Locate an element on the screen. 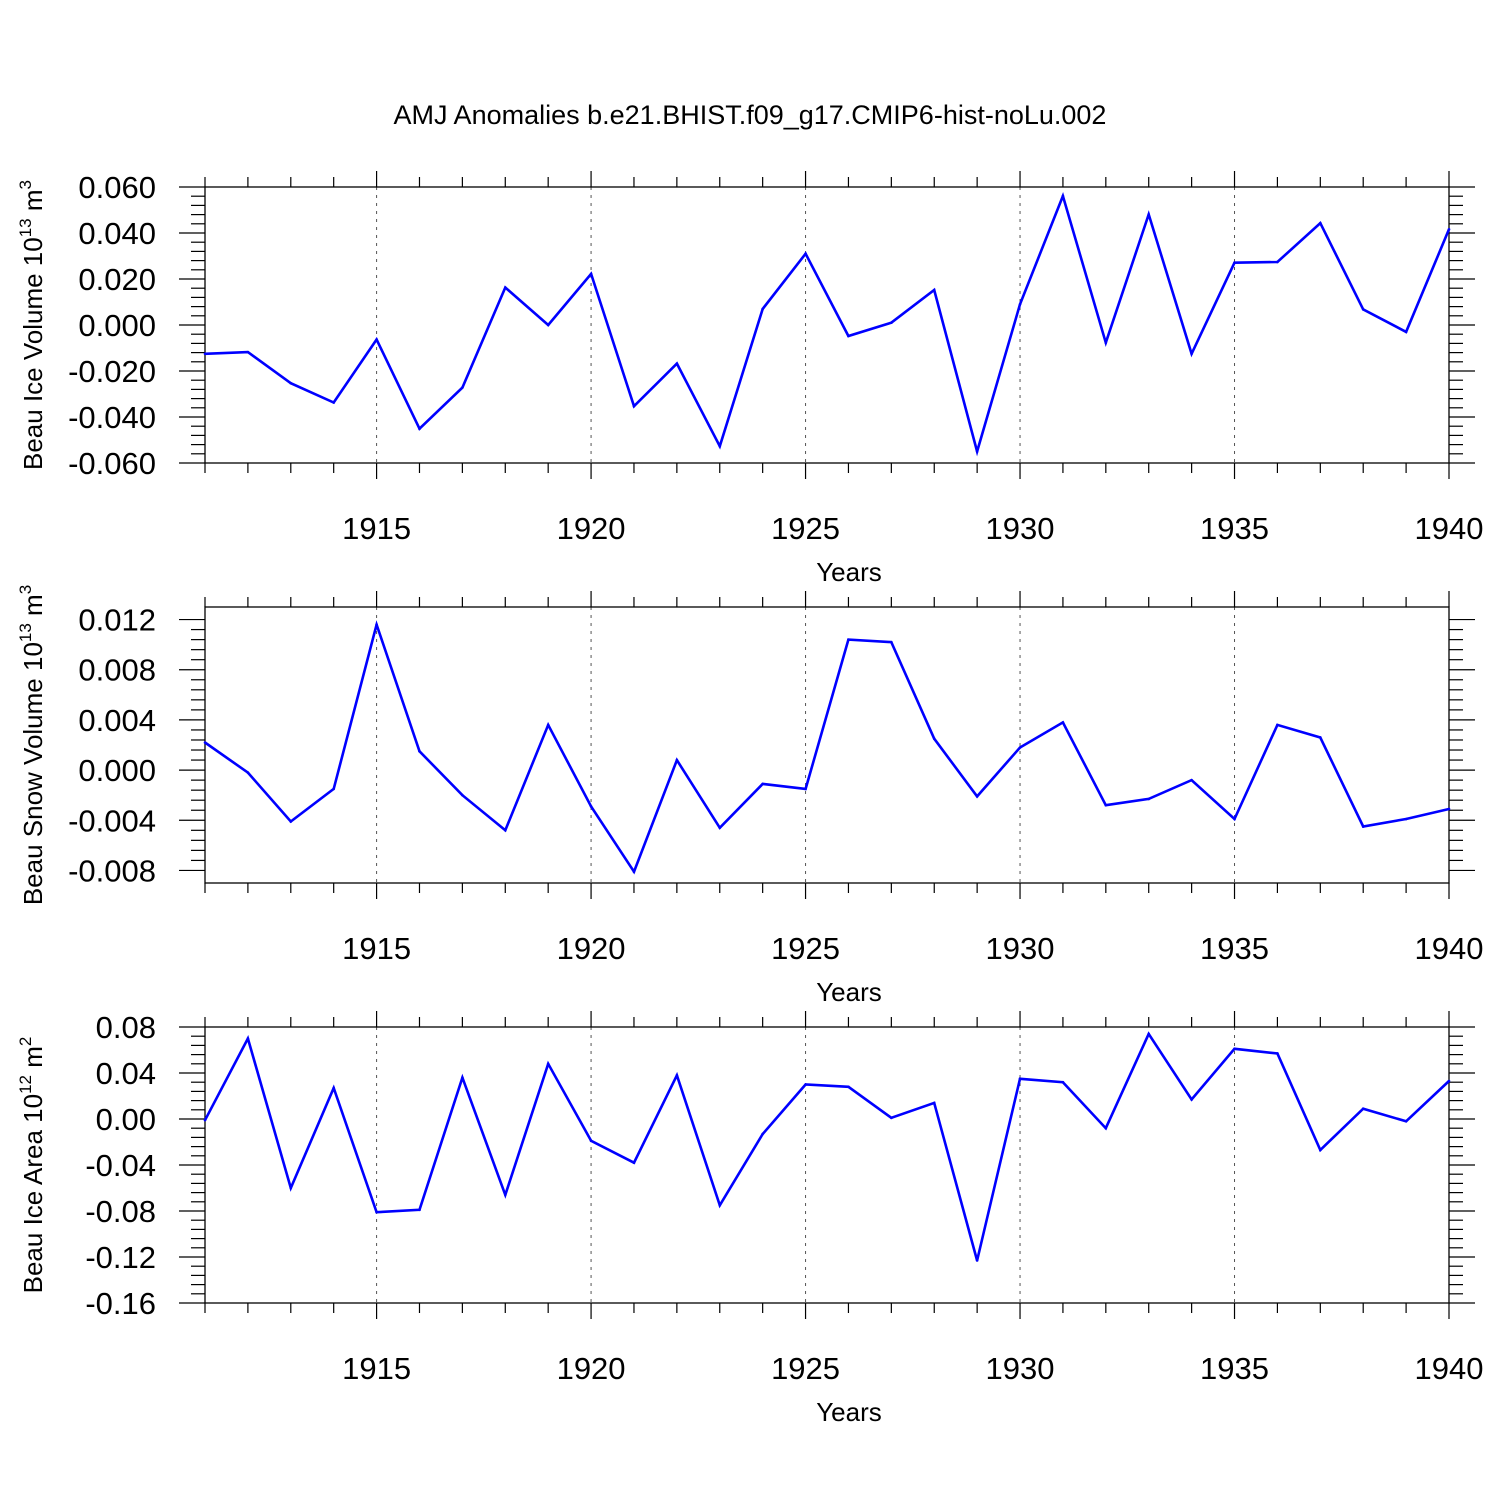  y-tick-label: -0.08 is located at coordinates (120, 1211).